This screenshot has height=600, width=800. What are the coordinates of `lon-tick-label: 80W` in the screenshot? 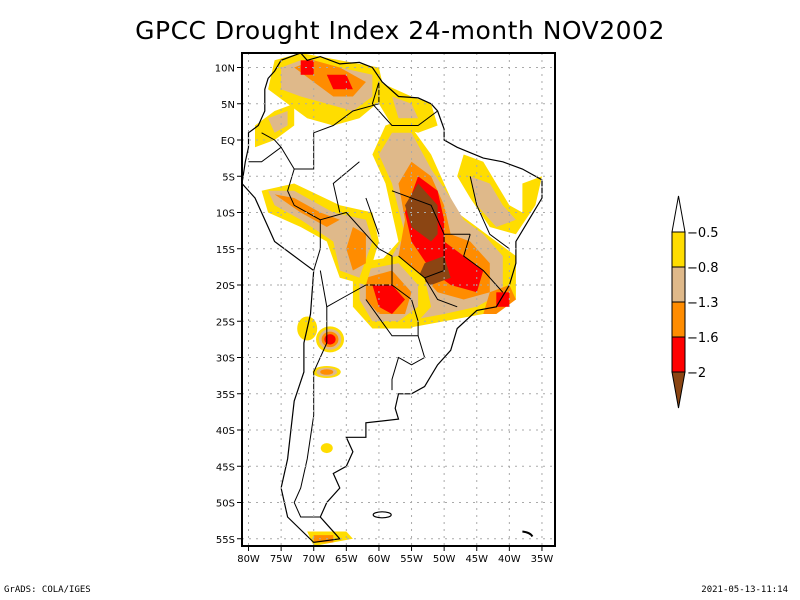 It's located at (248, 559).